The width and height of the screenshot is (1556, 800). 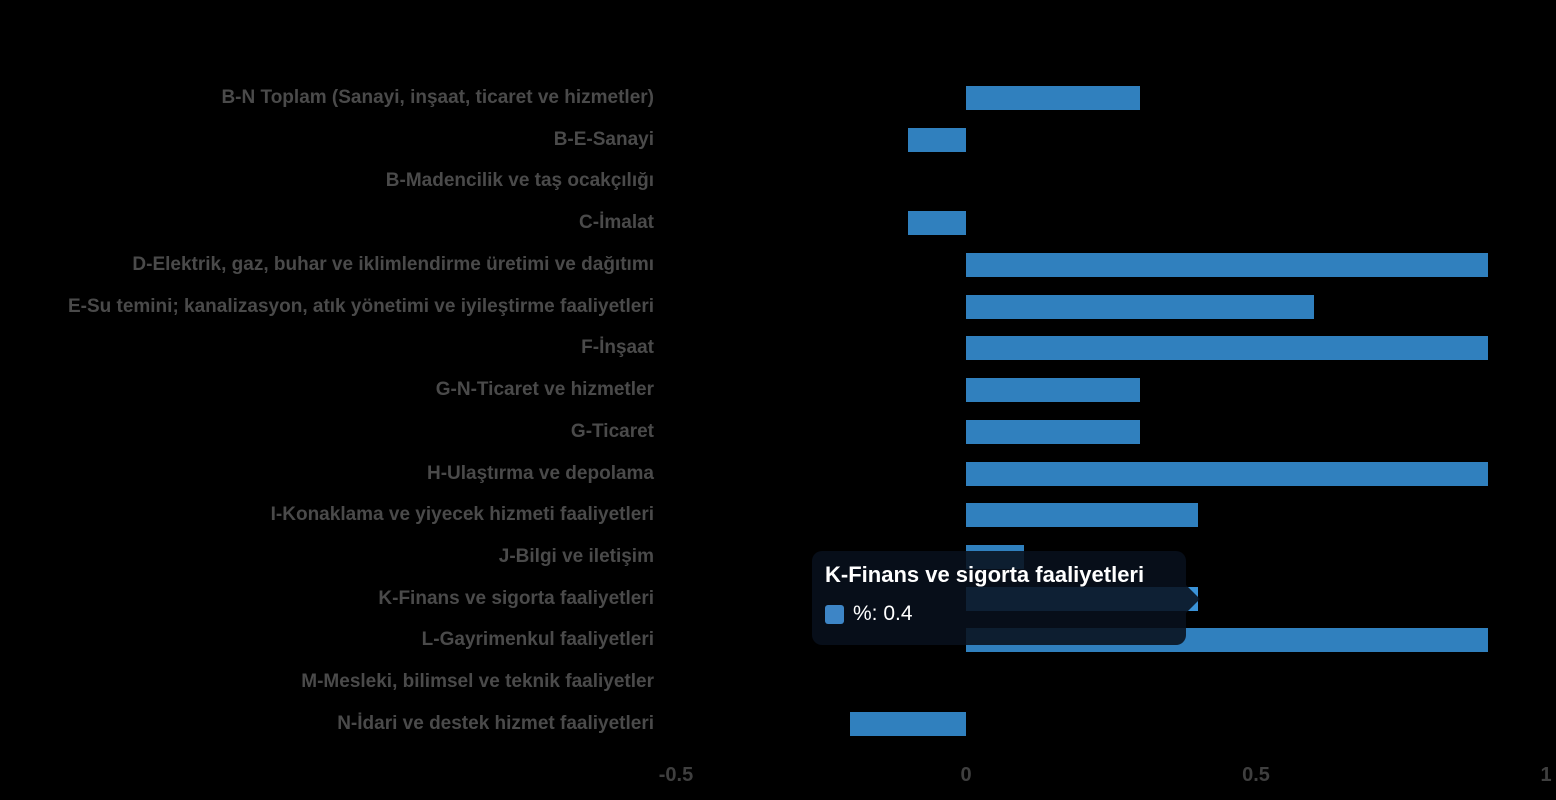 I want to click on x-axis-tick-label: -0.5, so click(x=676, y=775).